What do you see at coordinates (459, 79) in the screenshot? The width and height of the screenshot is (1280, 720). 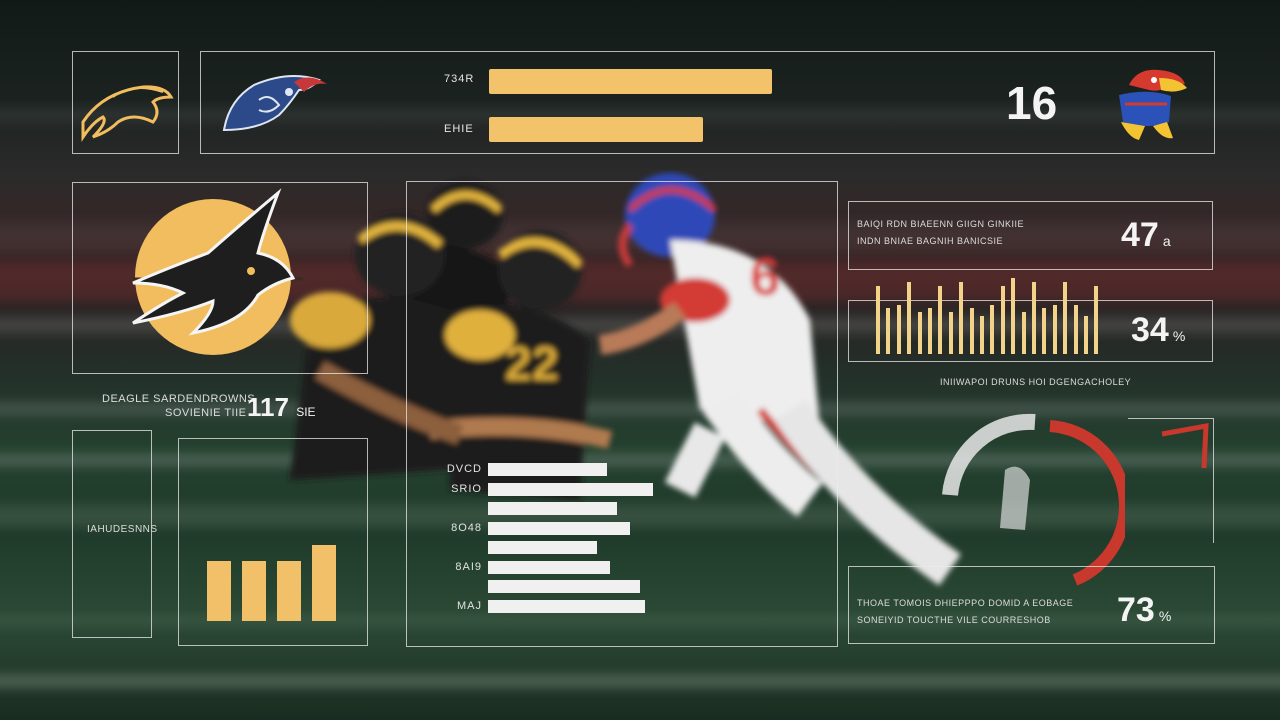 I see `bar1-label: 734R` at bounding box center [459, 79].